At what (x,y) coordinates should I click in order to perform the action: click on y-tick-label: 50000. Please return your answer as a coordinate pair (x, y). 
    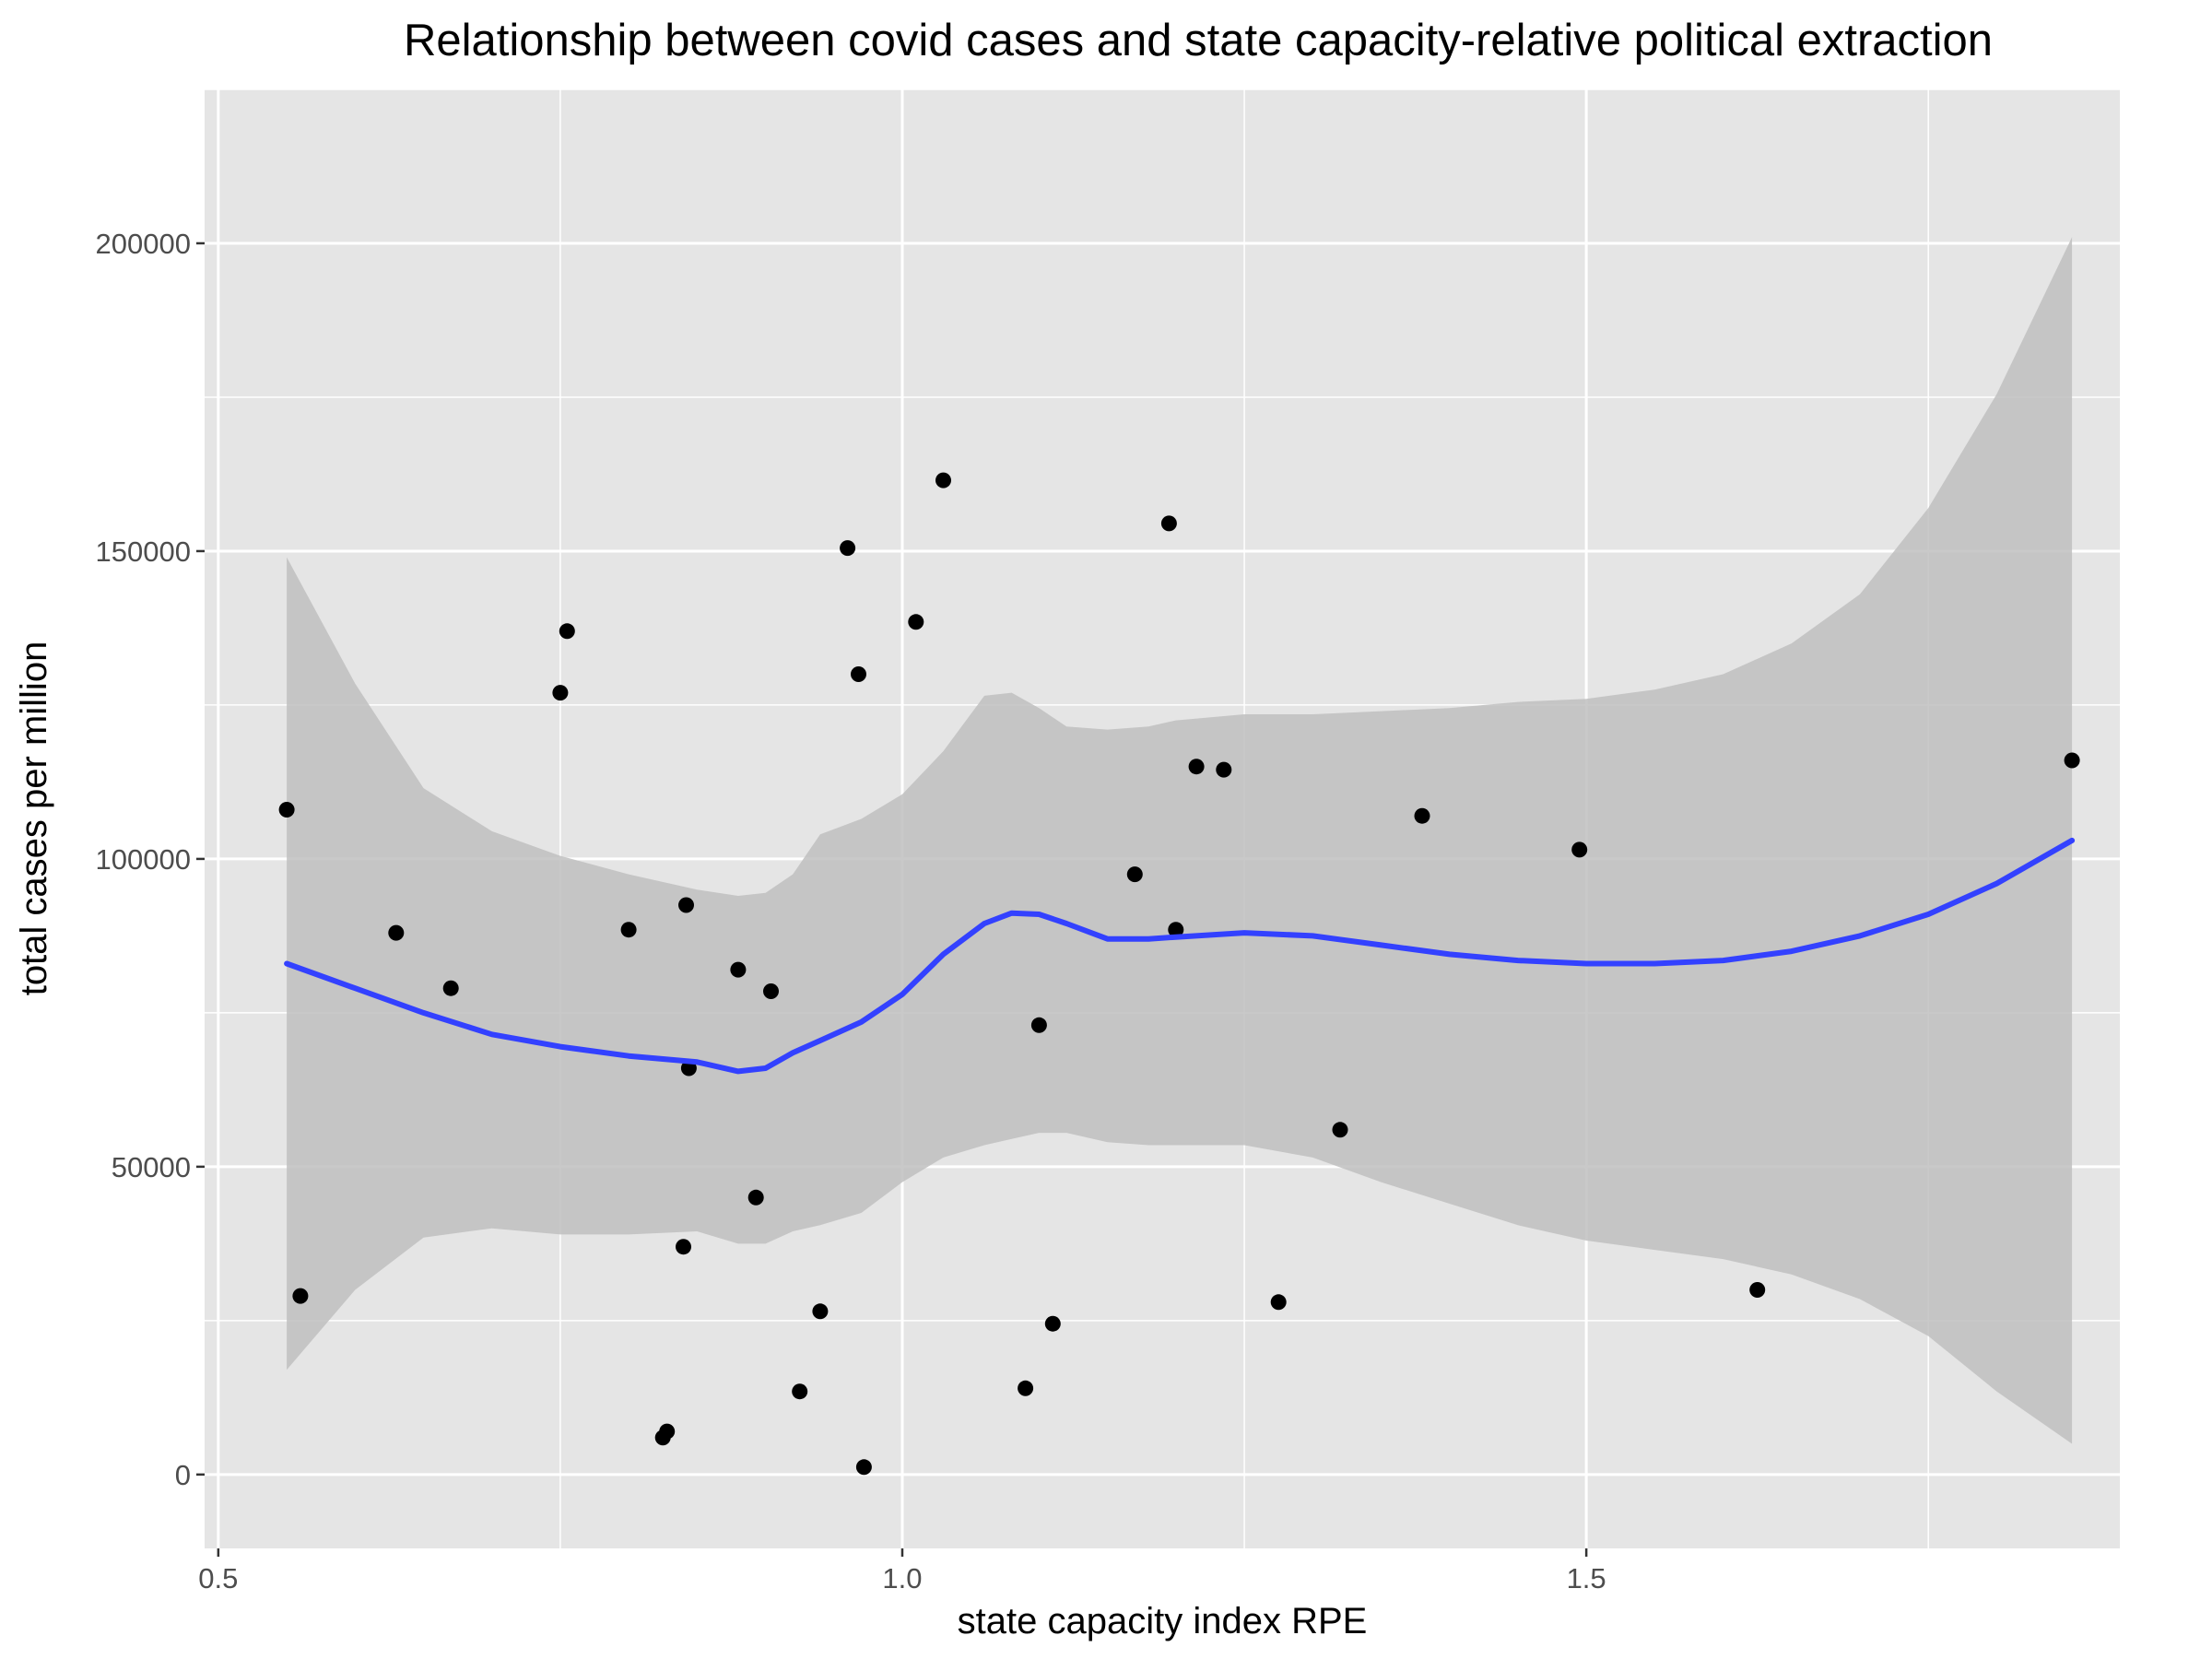
    Looking at the image, I should click on (151, 1167).